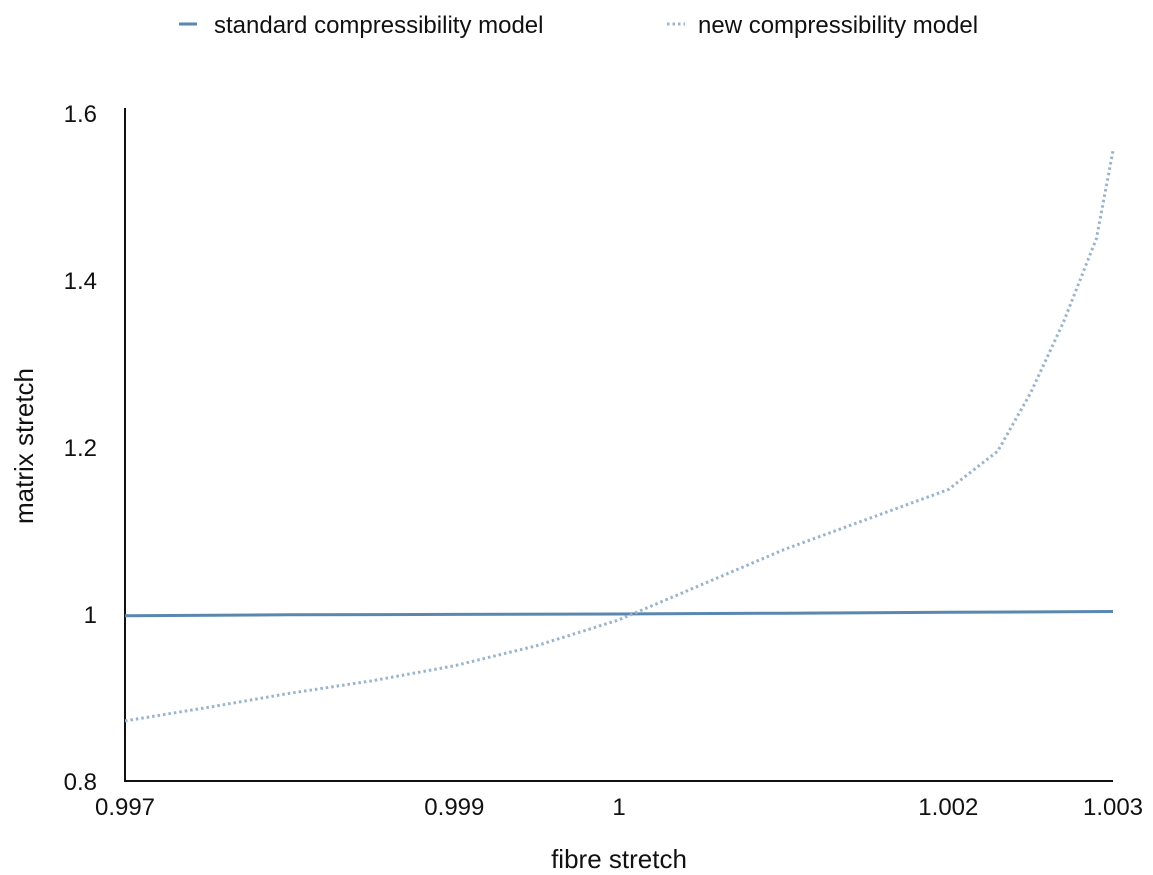 The width and height of the screenshot is (1153, 875). Describe the element at coordinates (80, 281) in the screenshot. I see `y-tick-label: 1.4` at that location.